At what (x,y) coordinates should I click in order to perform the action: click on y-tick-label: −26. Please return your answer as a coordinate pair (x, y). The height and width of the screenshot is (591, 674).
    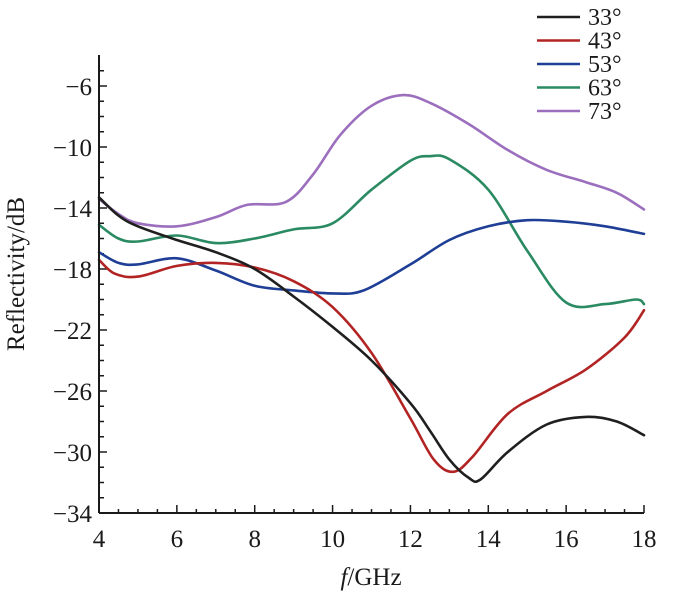
    Looking at the image, I should click on (72, 392).